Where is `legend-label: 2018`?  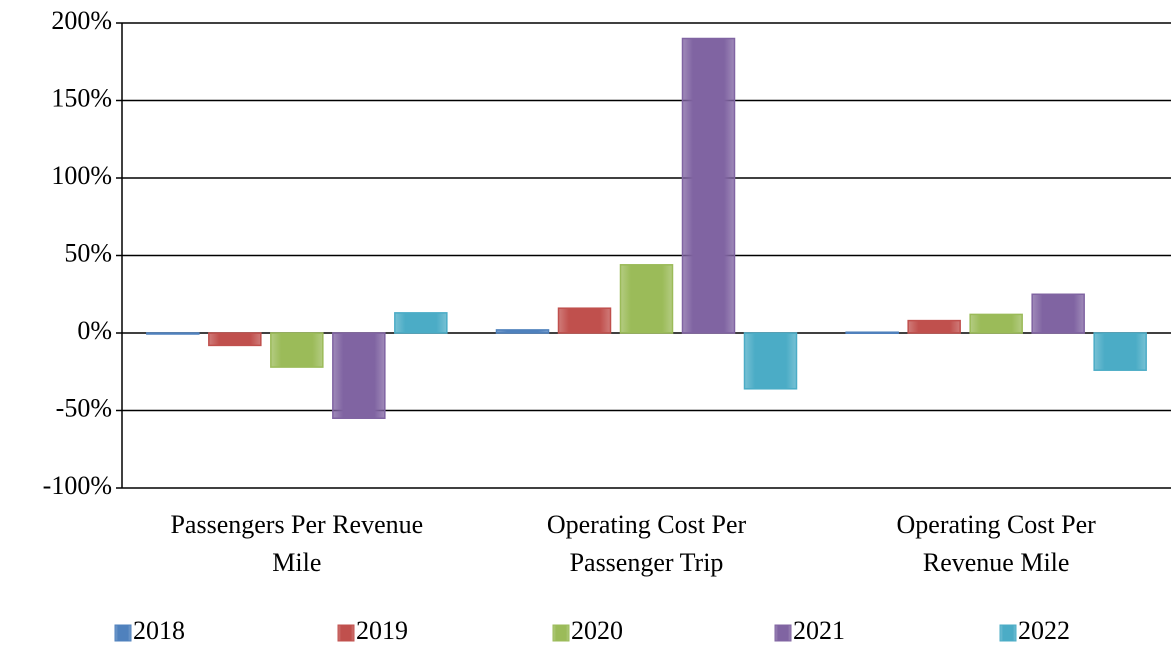 legend-label: 2018 is located at coordinates (159, 630).